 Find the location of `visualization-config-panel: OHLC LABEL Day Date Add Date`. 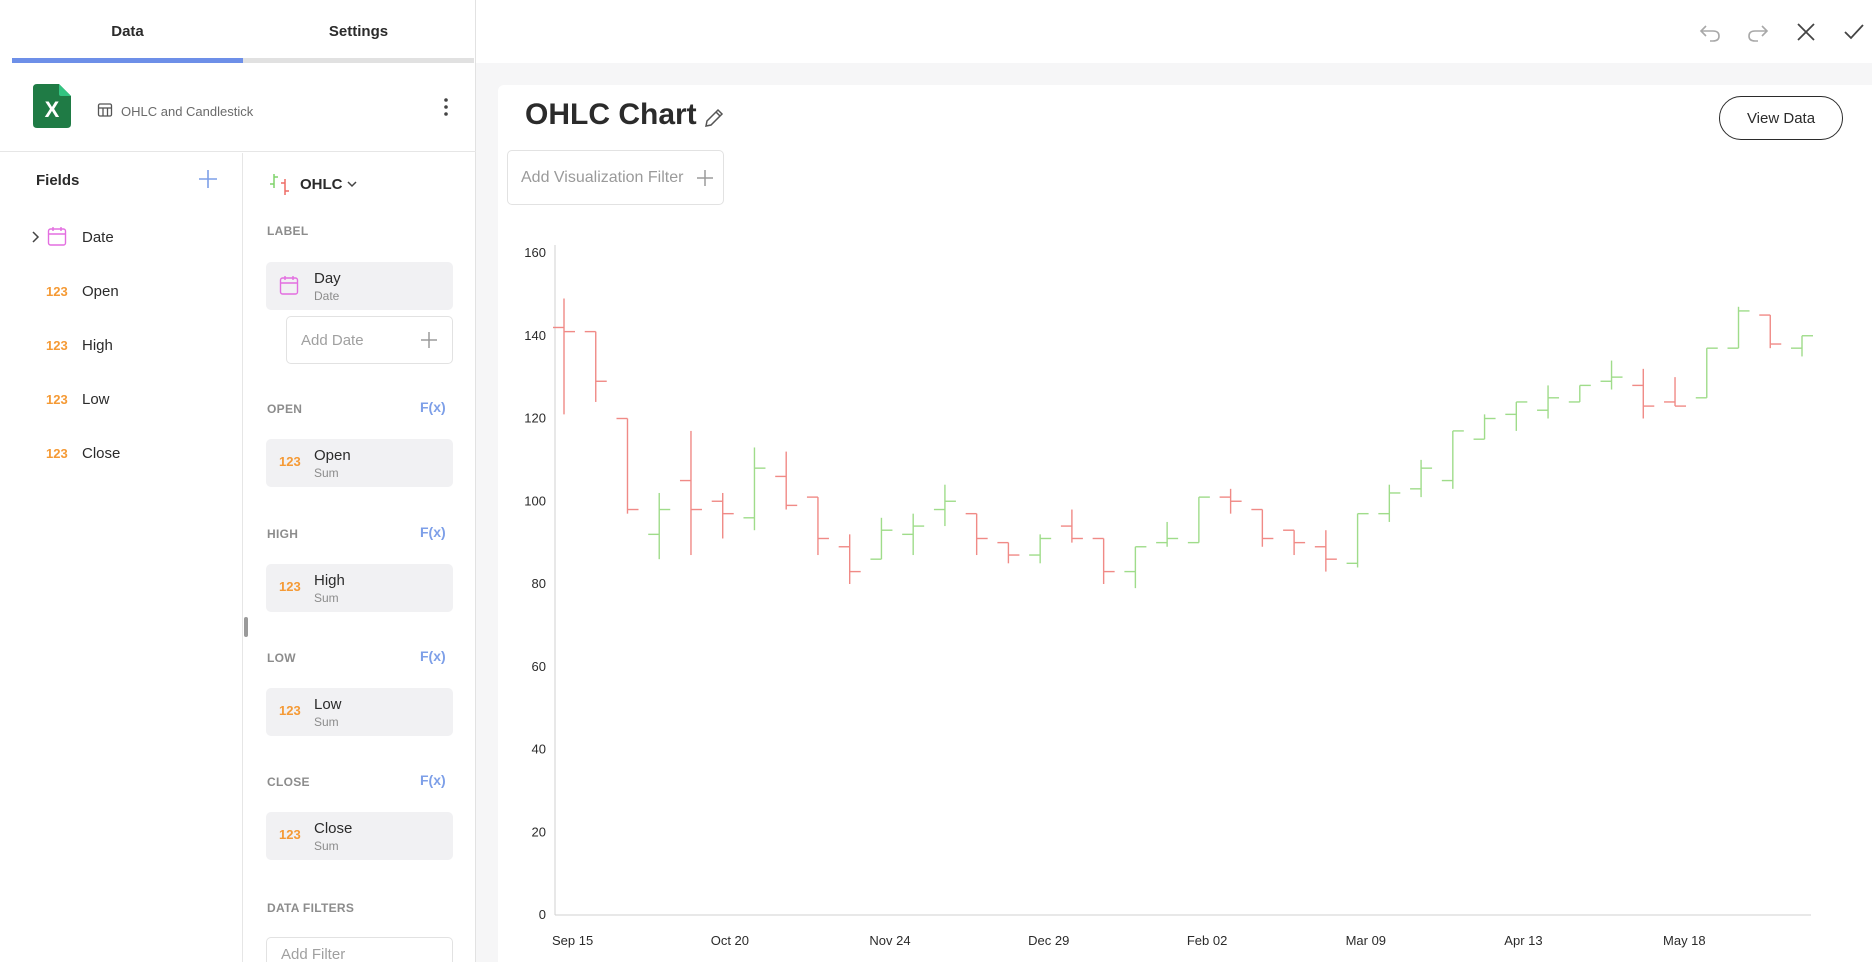

visualization-config-panel: OHLC LABEL Day Date Add Date is located at coordinates (361, 557).